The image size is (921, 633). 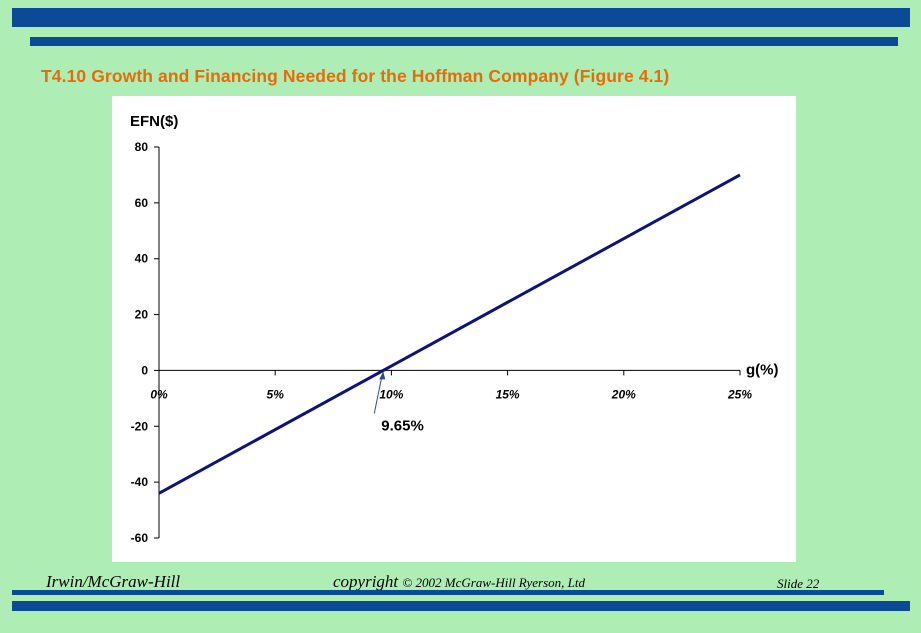 What do you see at coordinates (461, 606) in the screenshot?
I see `bottom-banner-bar` at bounding box center [461, 606].